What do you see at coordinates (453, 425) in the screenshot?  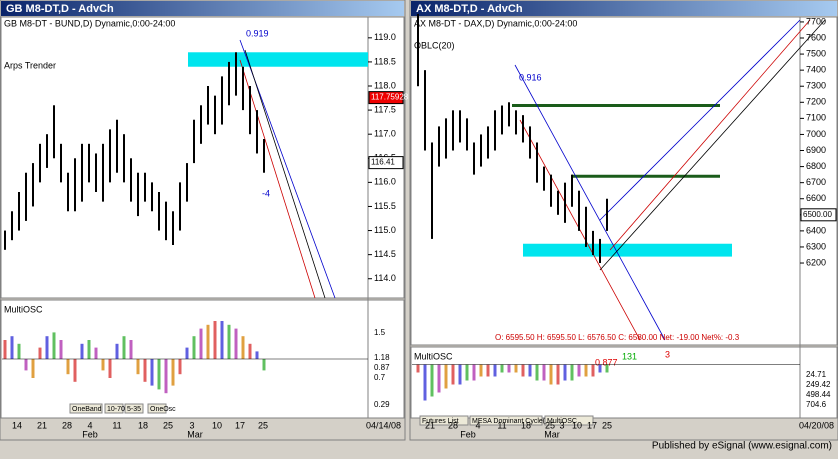 I see `date-label: 28` at bounding box center [453, 425].